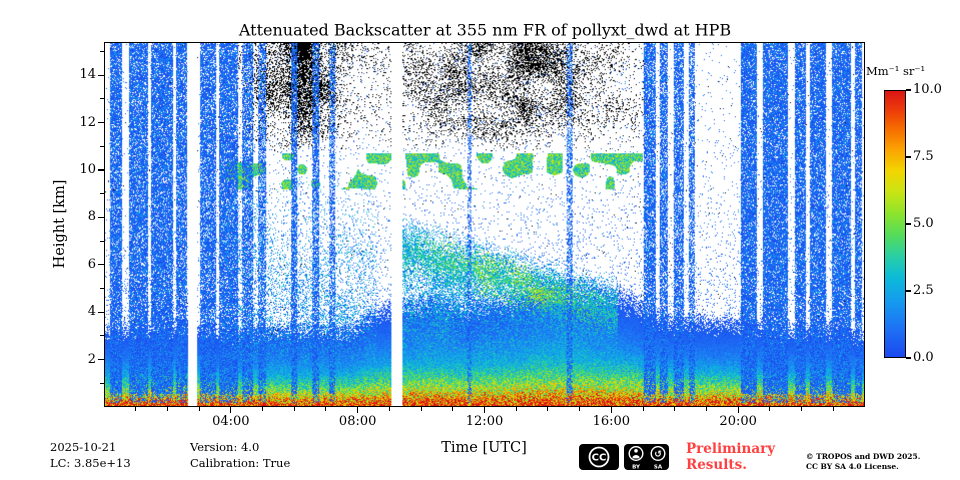 This screenshot has height=480, width=960. I want to click on colorbar, so click(895, 224).